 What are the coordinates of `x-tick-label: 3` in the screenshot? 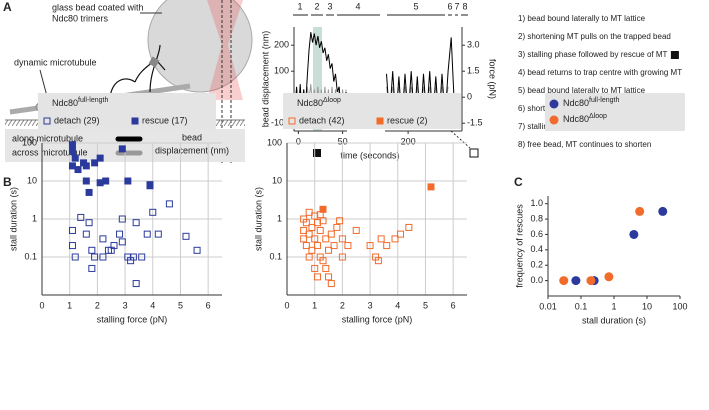 It's located at (370, 305).